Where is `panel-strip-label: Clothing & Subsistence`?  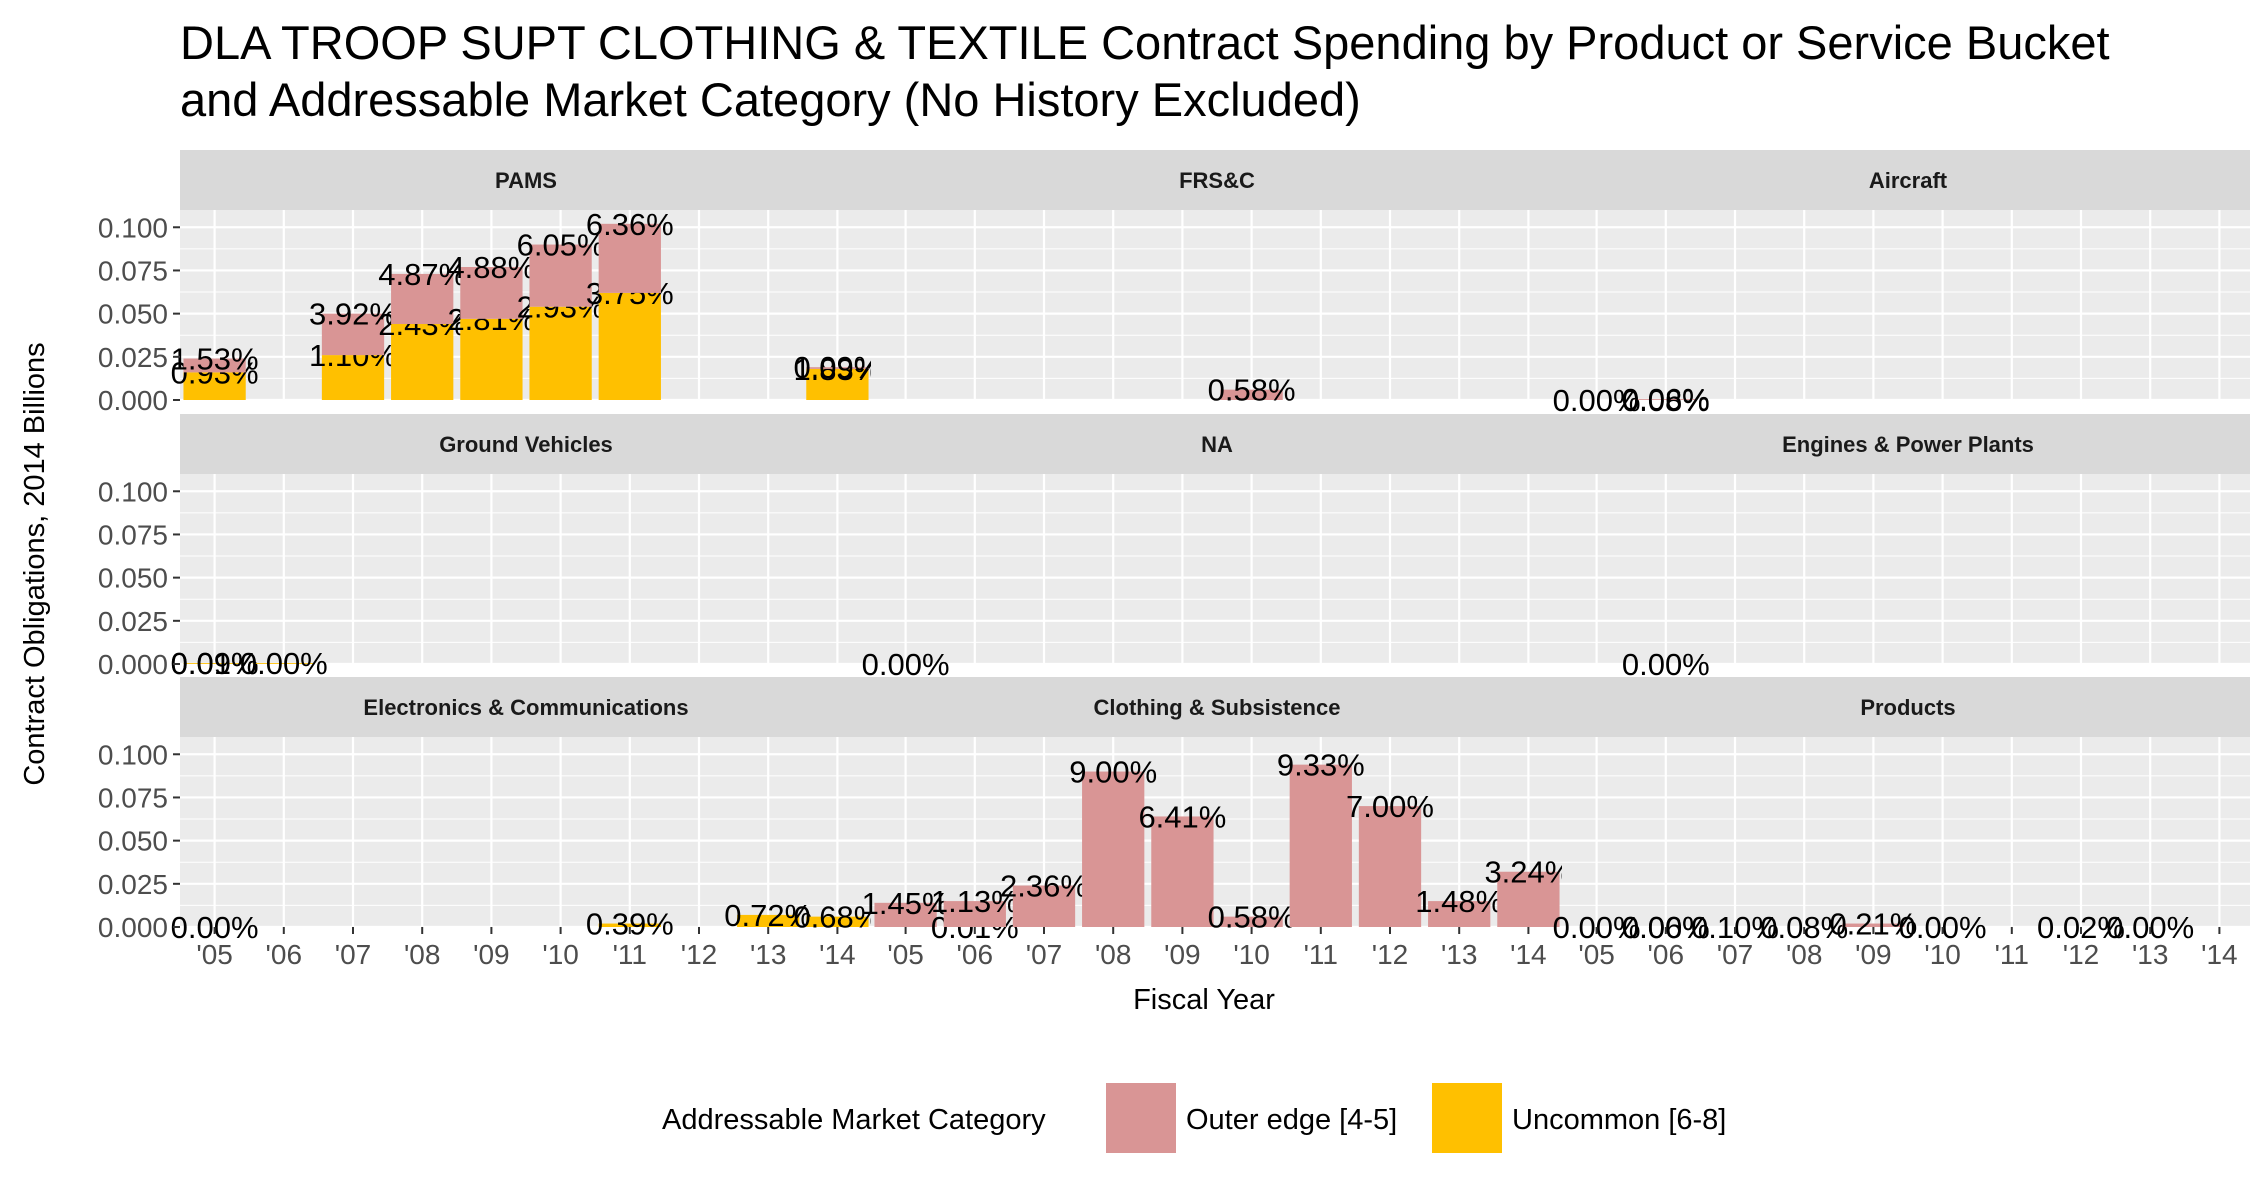 panel-strip-label: Clothing & Subsistence is located at coordinates (1217, 707).